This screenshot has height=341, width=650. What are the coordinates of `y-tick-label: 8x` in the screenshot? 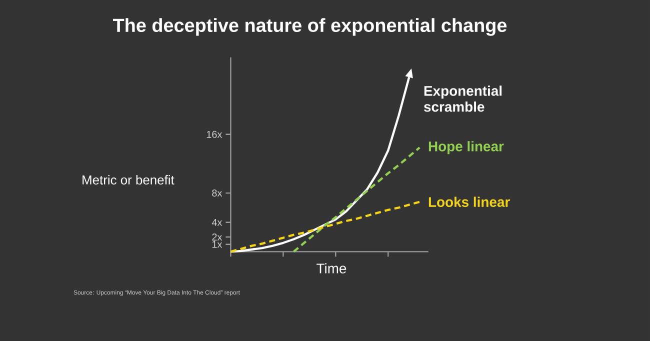 It's located at (217, 193).